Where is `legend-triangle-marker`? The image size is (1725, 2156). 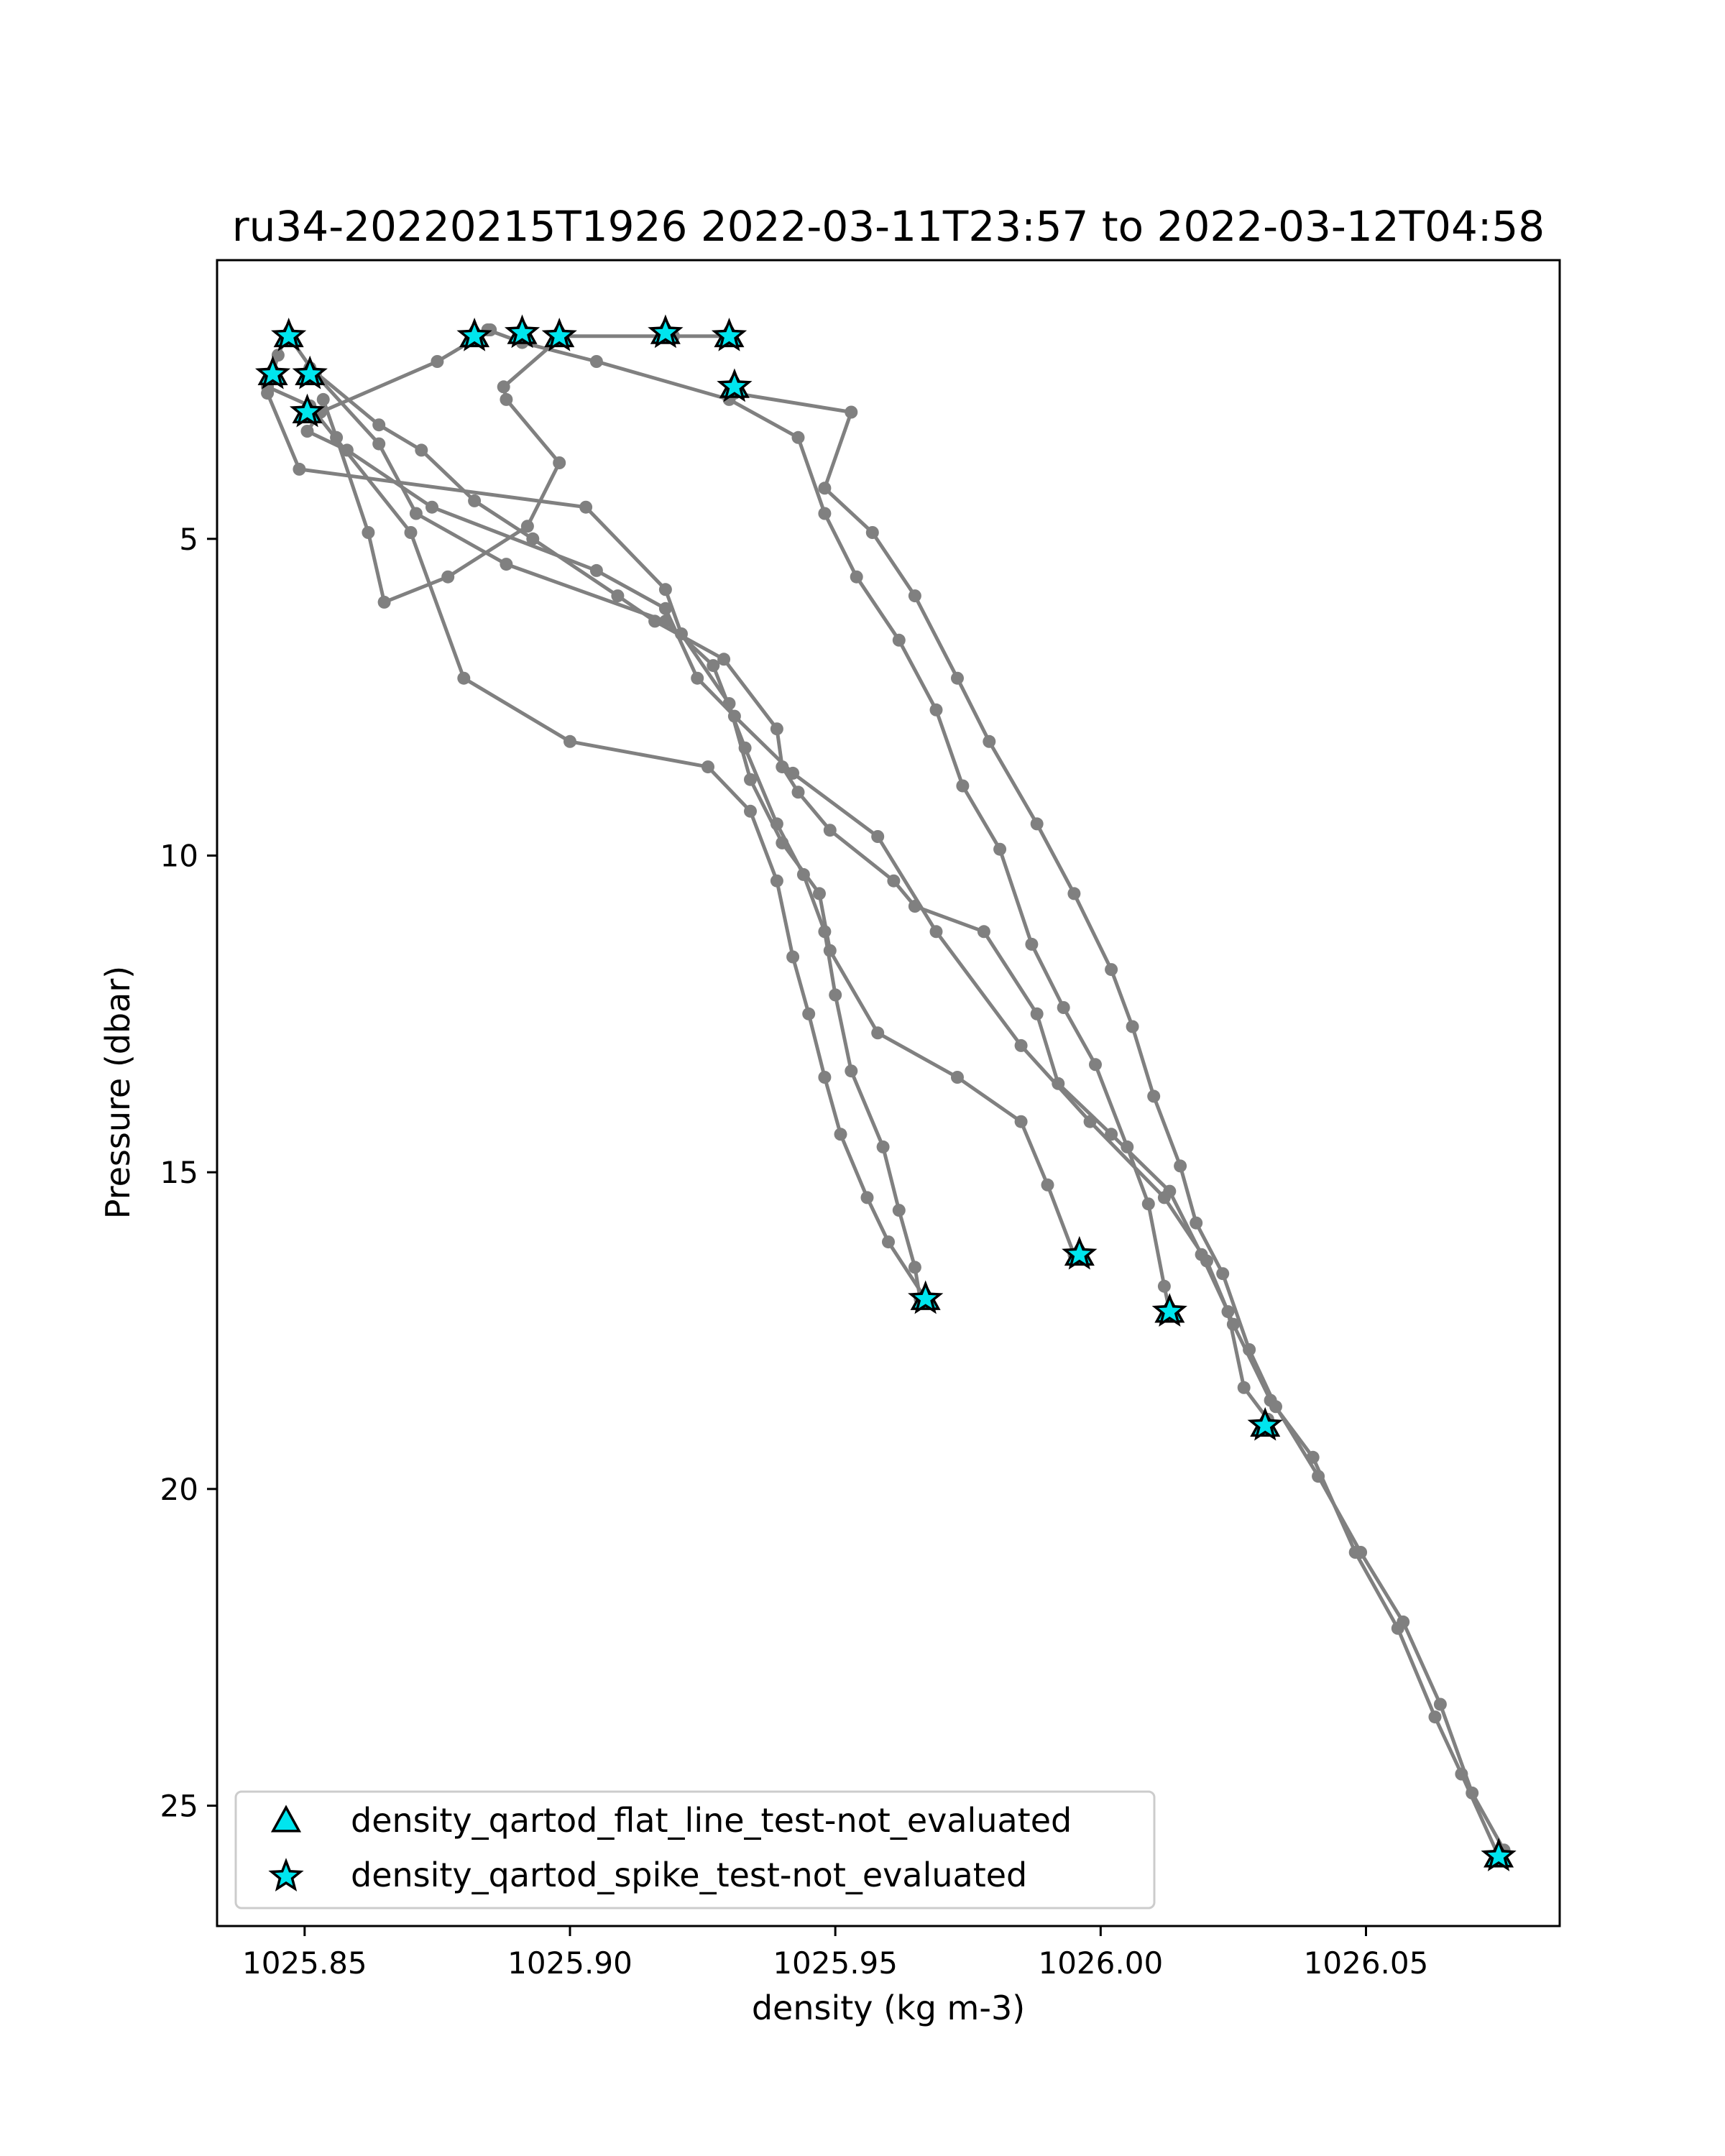 legend-triangle-marker is located at coordinates (286, 1819).